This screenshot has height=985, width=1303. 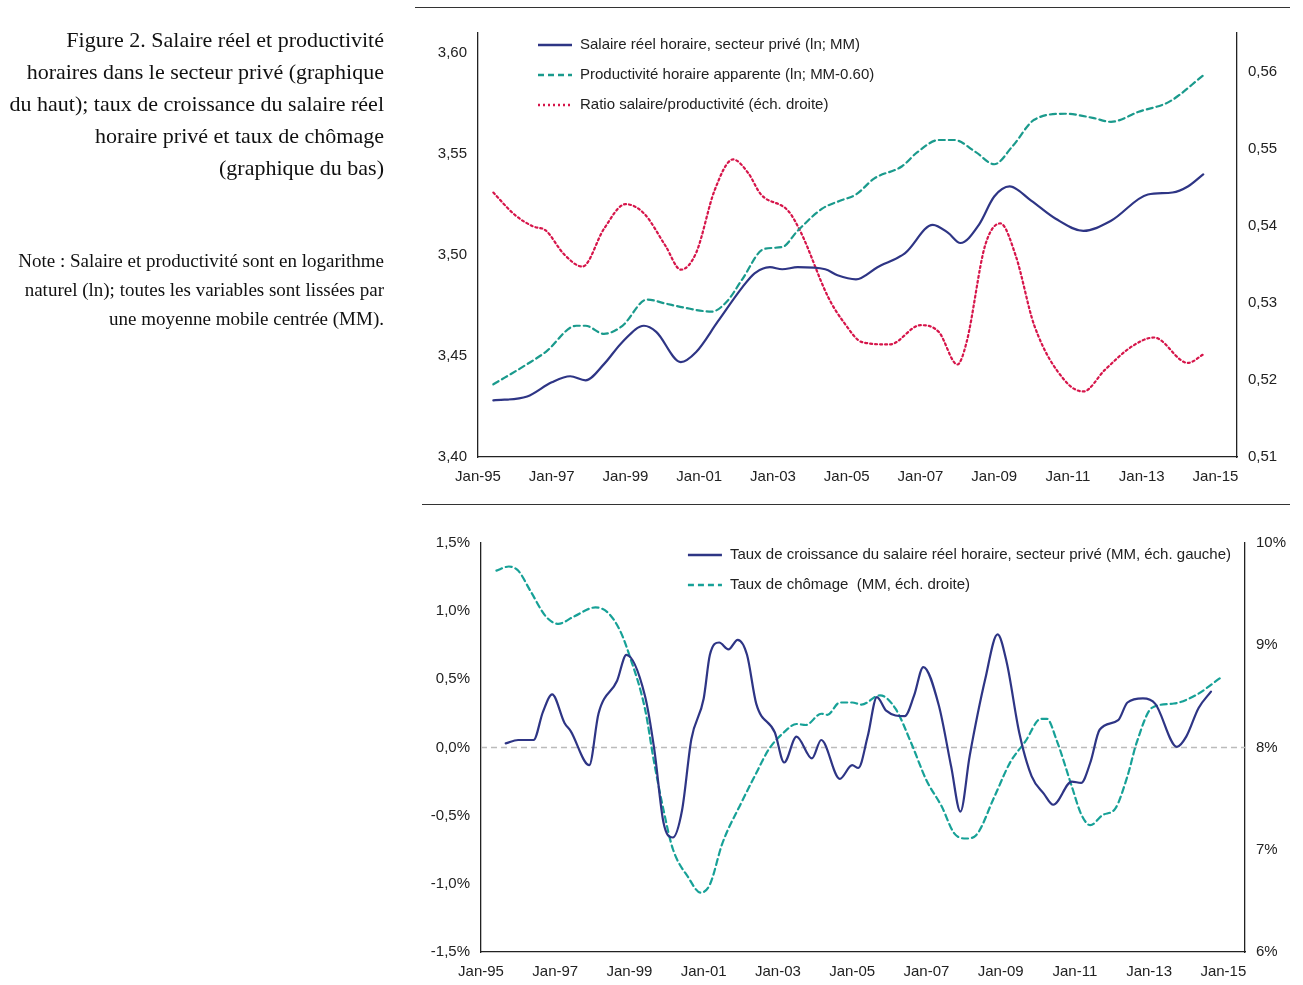 I want to click on y-tick-label: 3,40, so click(x=452, y=456).